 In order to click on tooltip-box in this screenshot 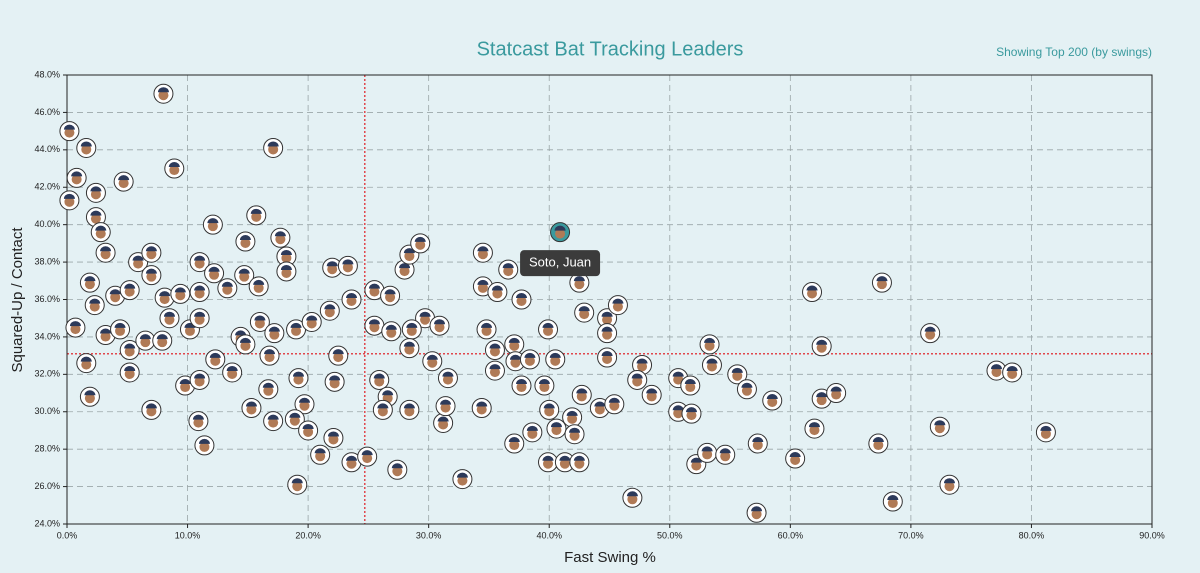, I will do `click(560, 263)`.